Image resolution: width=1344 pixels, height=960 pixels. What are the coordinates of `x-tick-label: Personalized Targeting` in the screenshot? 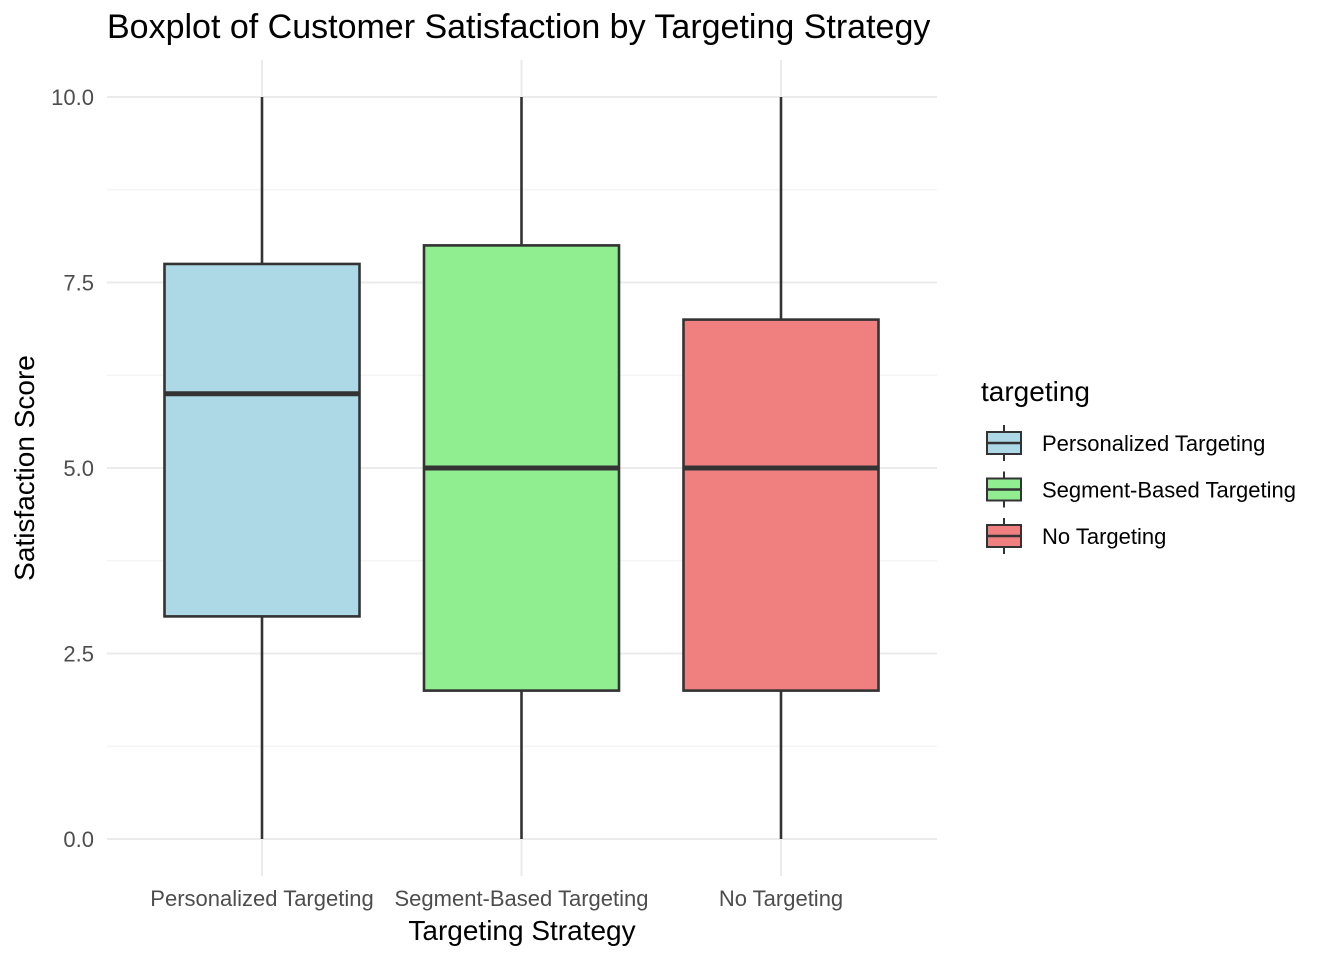 It's located at (261, 898).